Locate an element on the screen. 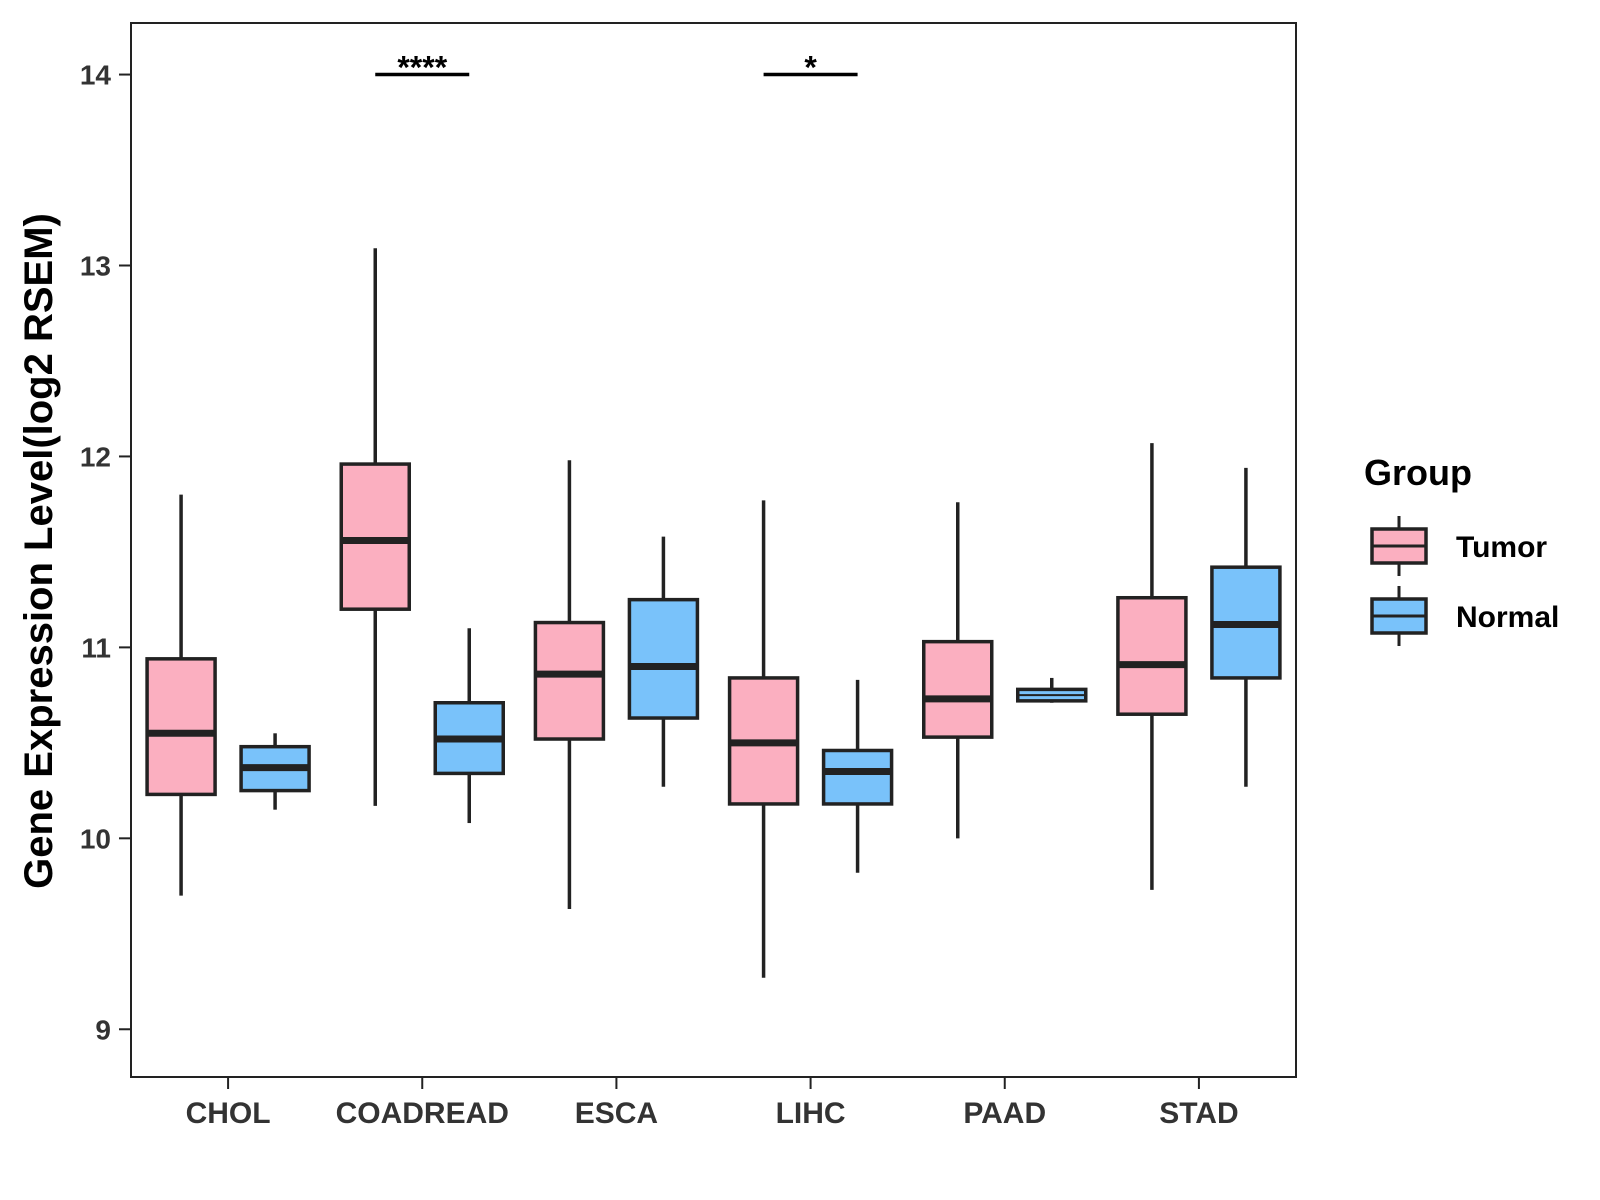  box-normal-esca is located at coordinates (663, 661).